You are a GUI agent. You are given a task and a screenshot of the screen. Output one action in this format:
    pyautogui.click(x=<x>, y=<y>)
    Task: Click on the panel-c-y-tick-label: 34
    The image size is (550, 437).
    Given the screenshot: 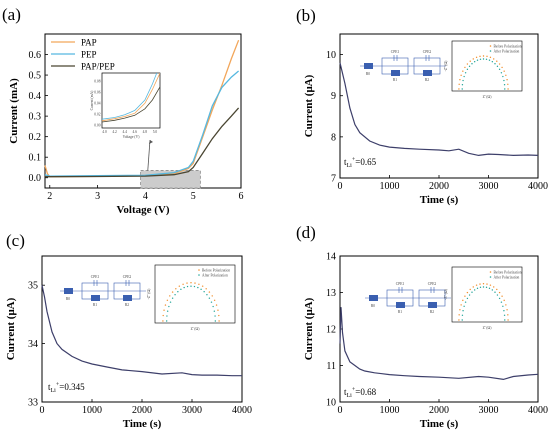 What is the action you would take?
    pyautogui.click(x=33, y=344)
    